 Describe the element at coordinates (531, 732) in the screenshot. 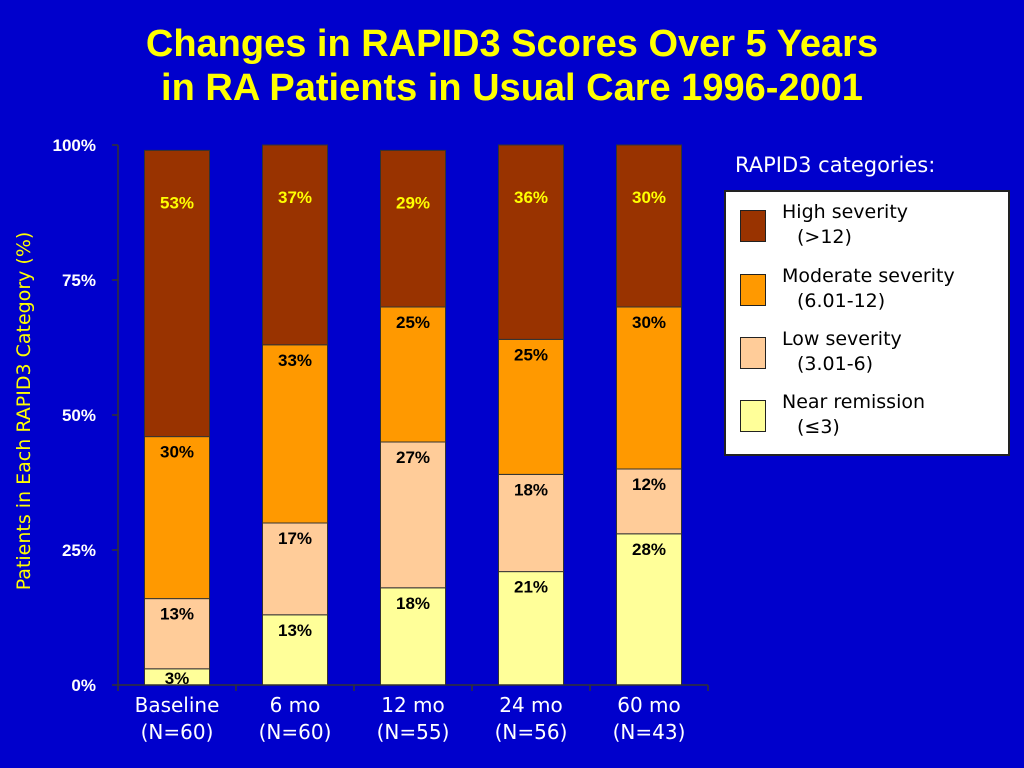

I see `x-tick-label: (N=56)` at that location.